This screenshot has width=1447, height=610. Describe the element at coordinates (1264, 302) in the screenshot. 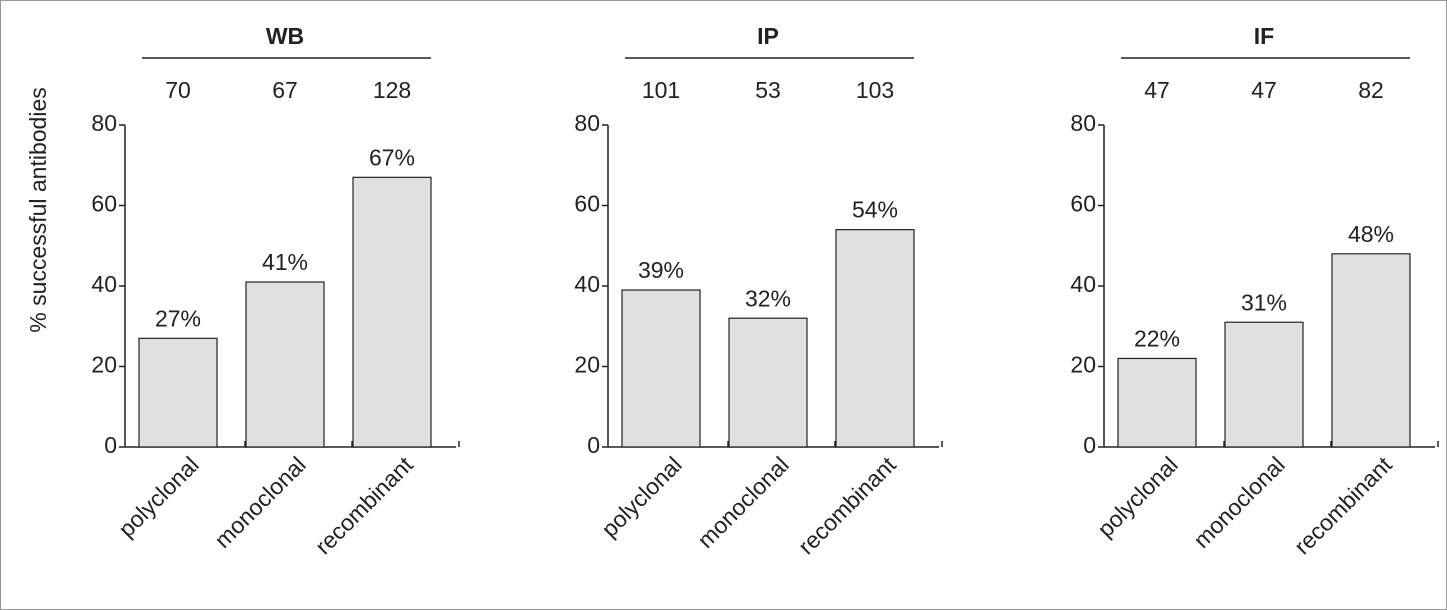

I see `value-label: 31%` at that location.